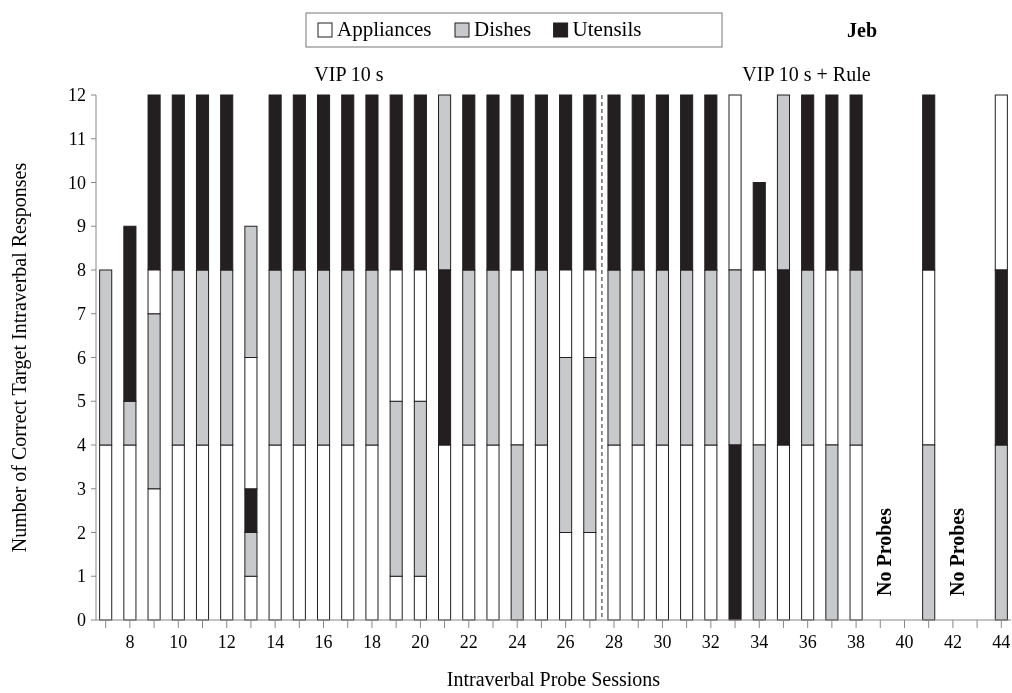 The image size is (1012, 693). Describe the element at coordinates (81, 576) in the screenshot. I see `y-tick-label: 1` at that location.